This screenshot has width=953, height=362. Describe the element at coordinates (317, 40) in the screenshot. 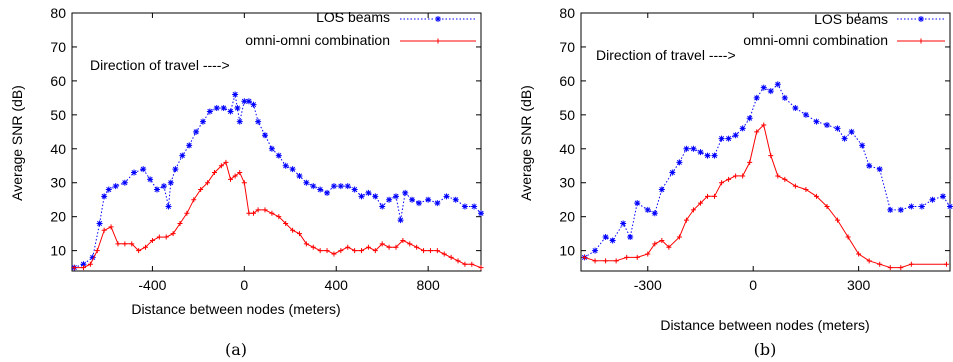

I see `legend-label-omni: omni-omni combination` at that location.